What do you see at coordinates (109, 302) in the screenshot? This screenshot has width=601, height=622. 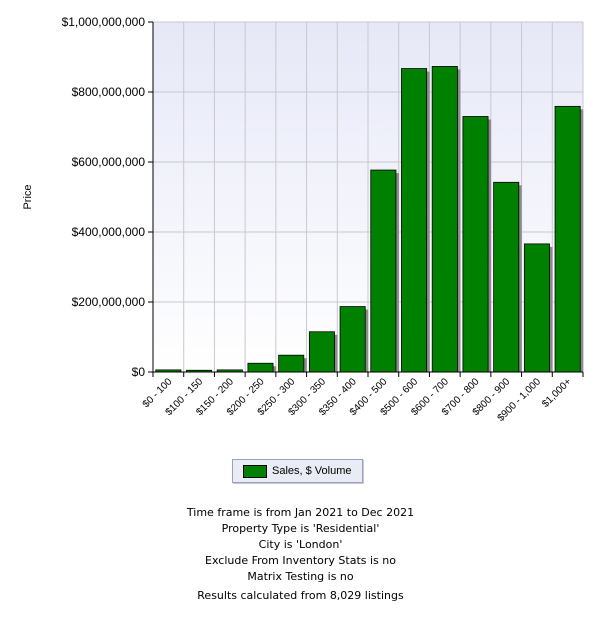 I see `y-tick-label: $200,000,000` at bounding box center [109, 302].